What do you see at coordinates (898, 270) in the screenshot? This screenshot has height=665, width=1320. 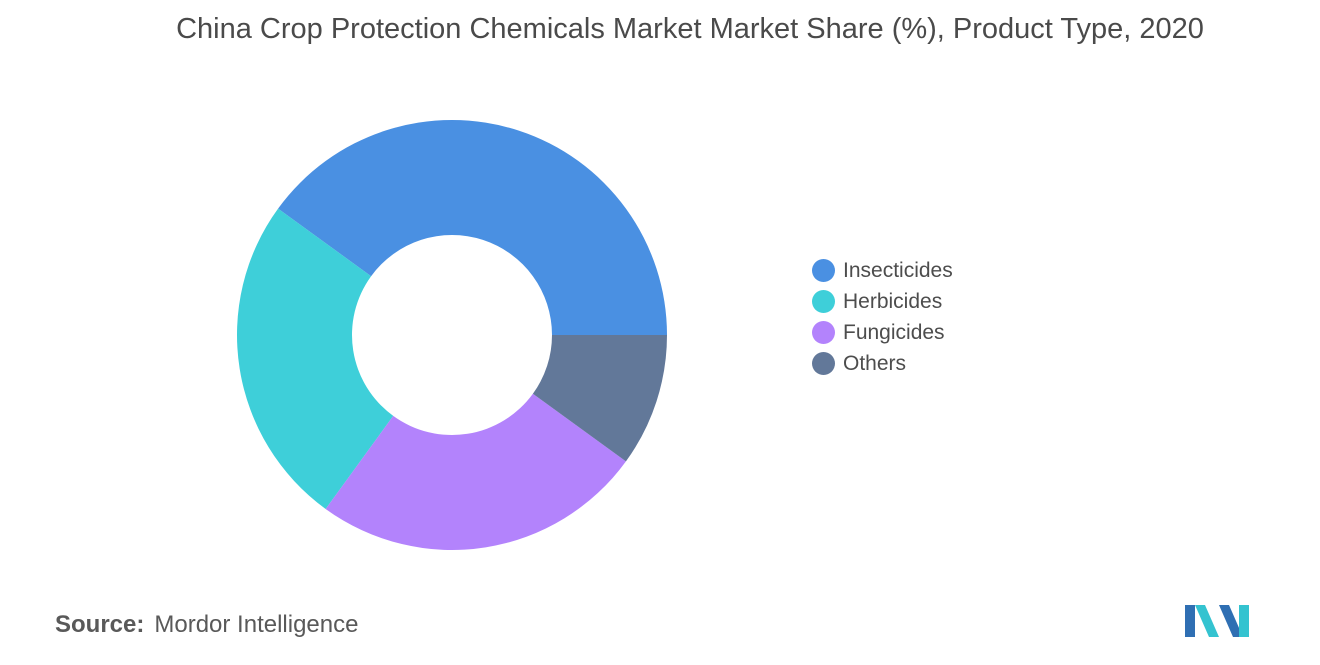 I see `legend-label-insecticides: Insecticides` at bounding box center [898, 270].